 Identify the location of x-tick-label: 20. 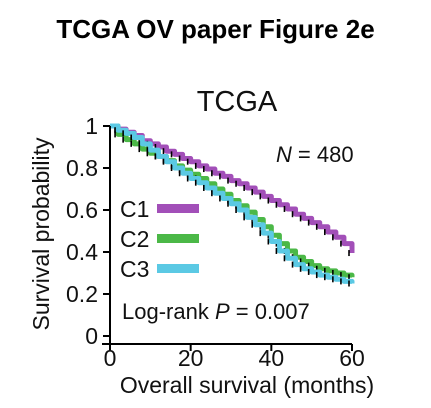
(191, 358).